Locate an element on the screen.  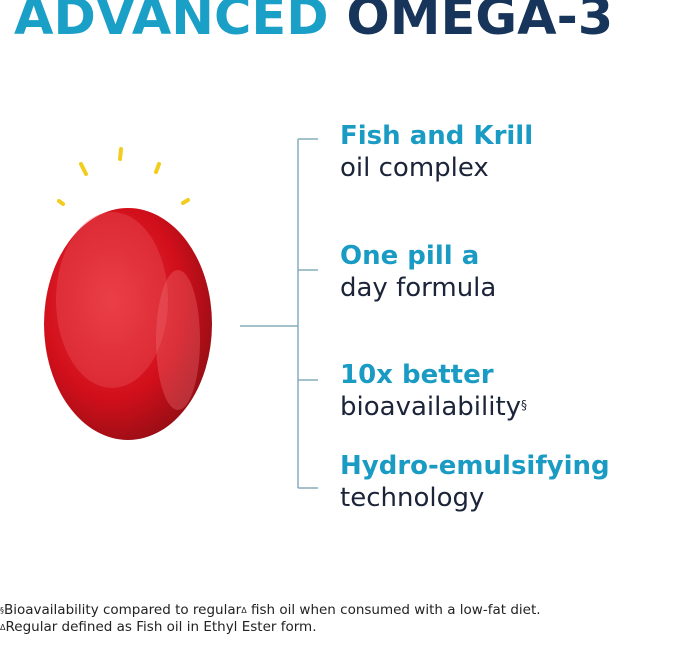
shine-sparks-icon is located at coordinates (123, 176).